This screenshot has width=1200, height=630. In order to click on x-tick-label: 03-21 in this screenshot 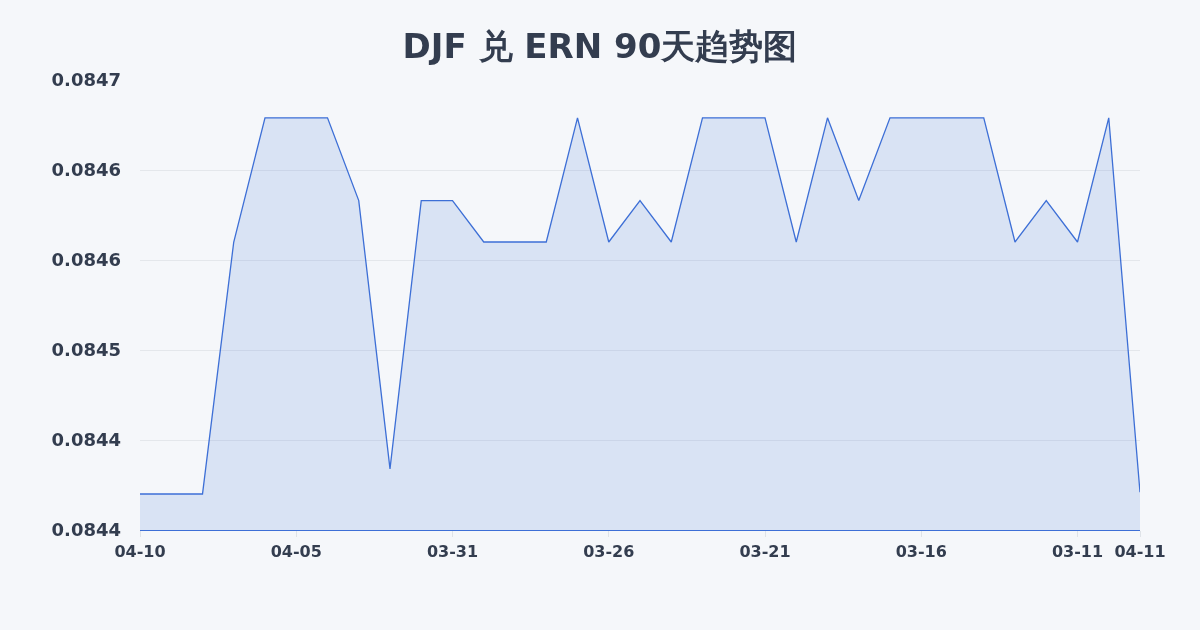, I will do `click(765, 551)`.